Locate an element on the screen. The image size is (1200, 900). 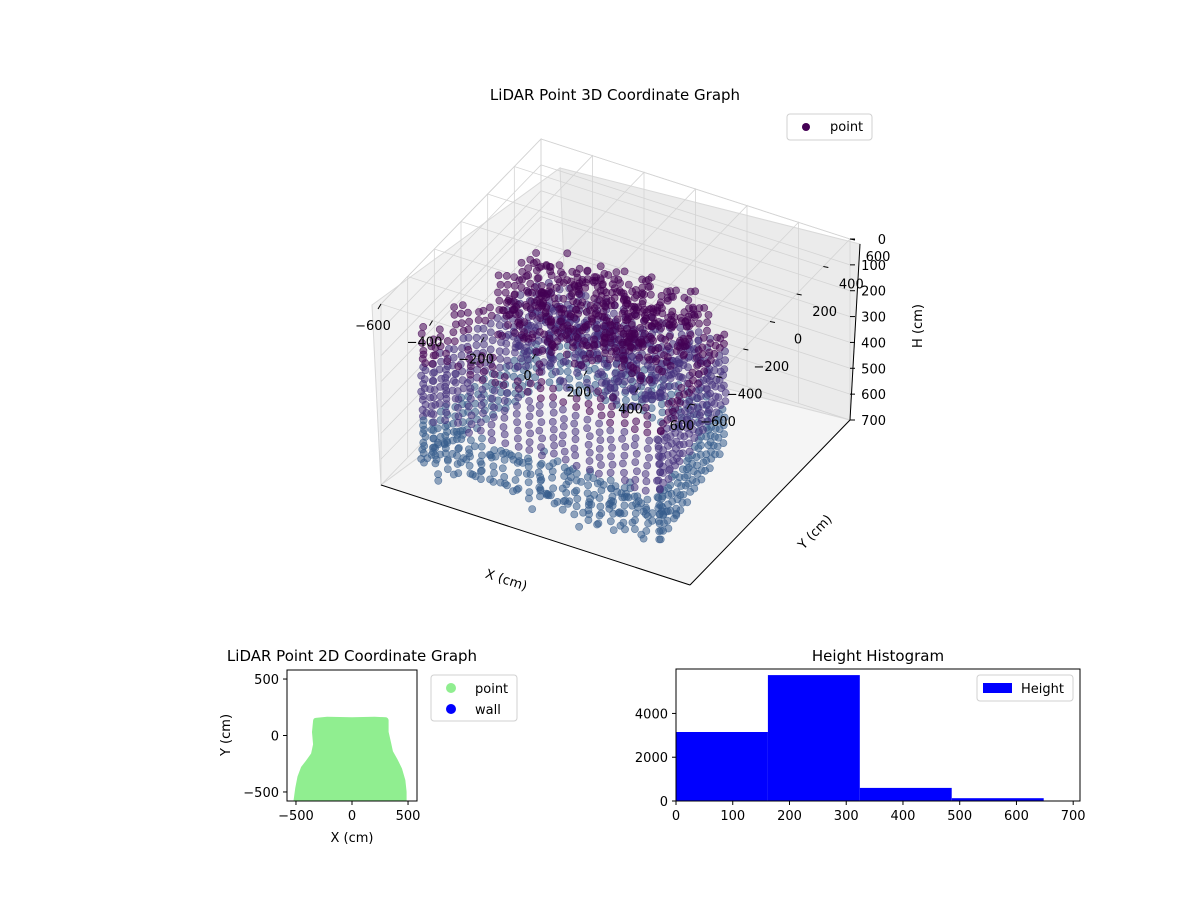
histogram-bar is located at coordinates (905, 794).